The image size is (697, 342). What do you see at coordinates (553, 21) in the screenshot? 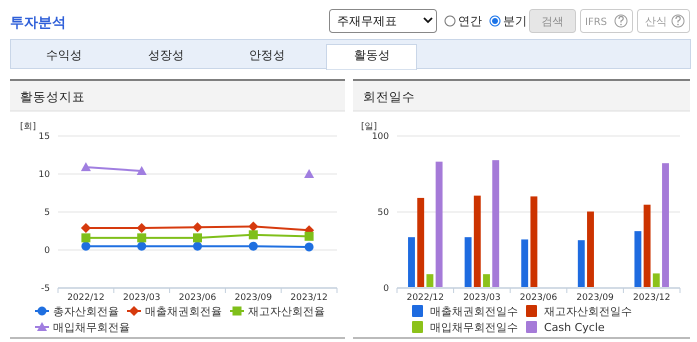
I see `text: 검색` at bounding box center [553, 21].